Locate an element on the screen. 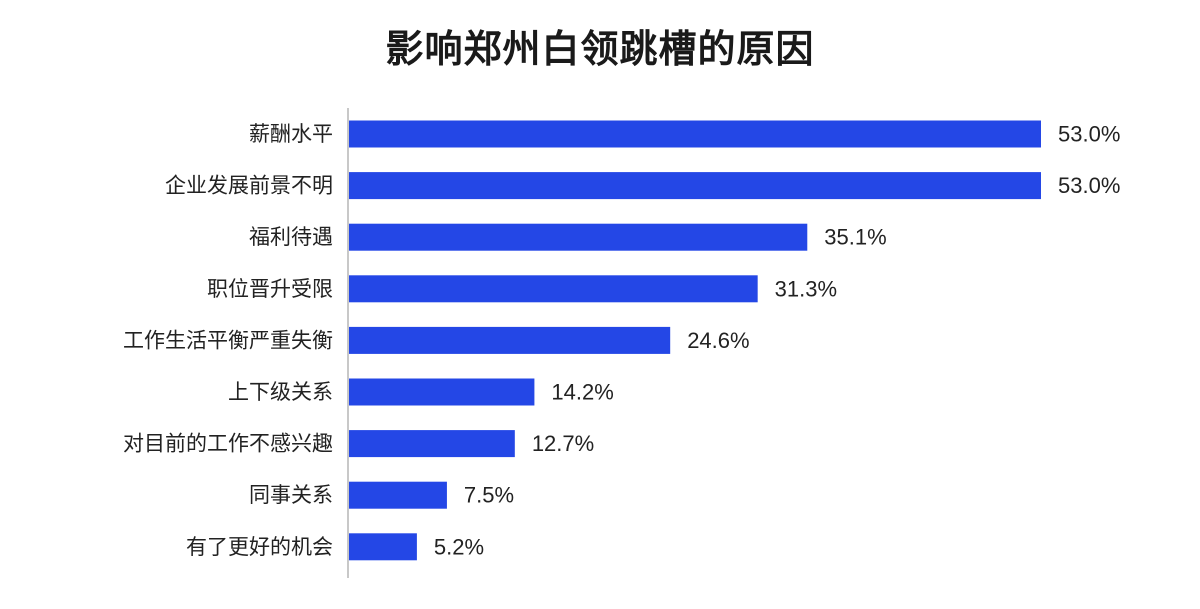 Image resolution: width=1200 pixels, height=609 pixels. value-label: 14.2% is located at coordinates (582, 392).